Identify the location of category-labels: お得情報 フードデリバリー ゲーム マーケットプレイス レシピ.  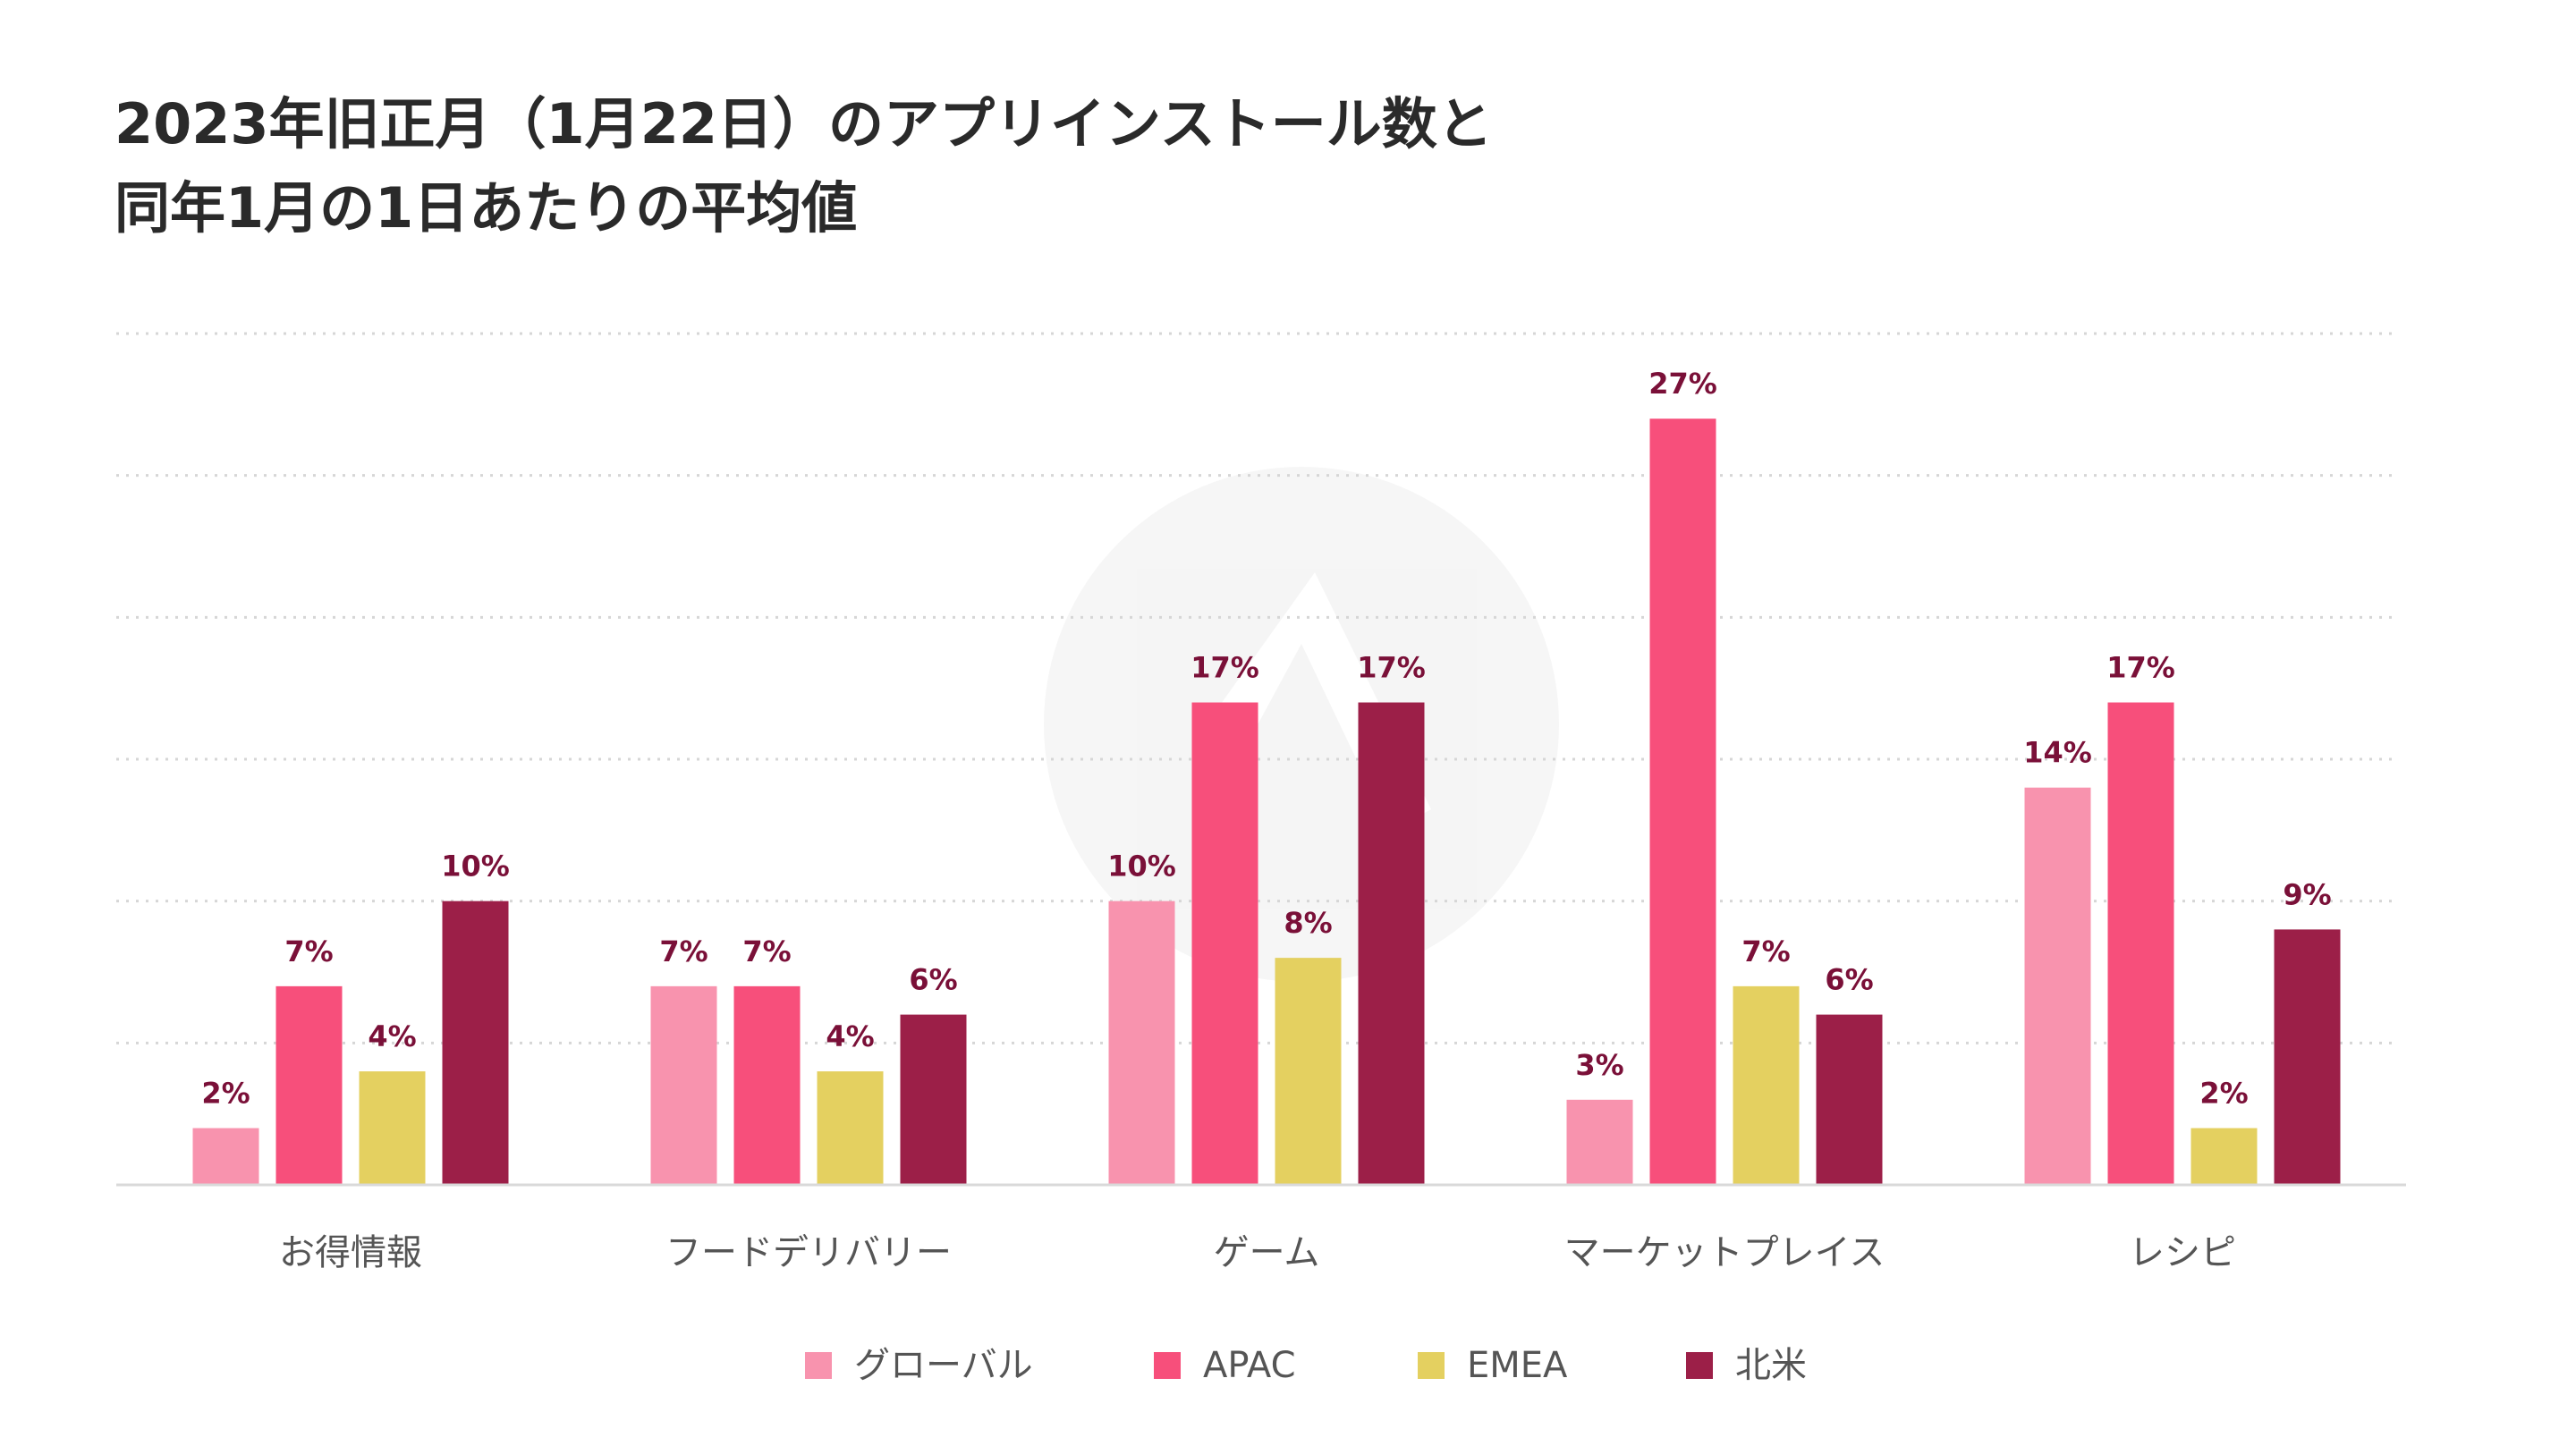
(1257, 1252).